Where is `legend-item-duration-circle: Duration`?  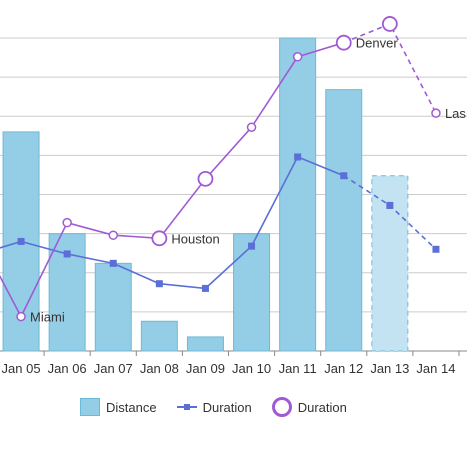
legend-item-duration-circle: Duration is located at coordinates (309, 407).